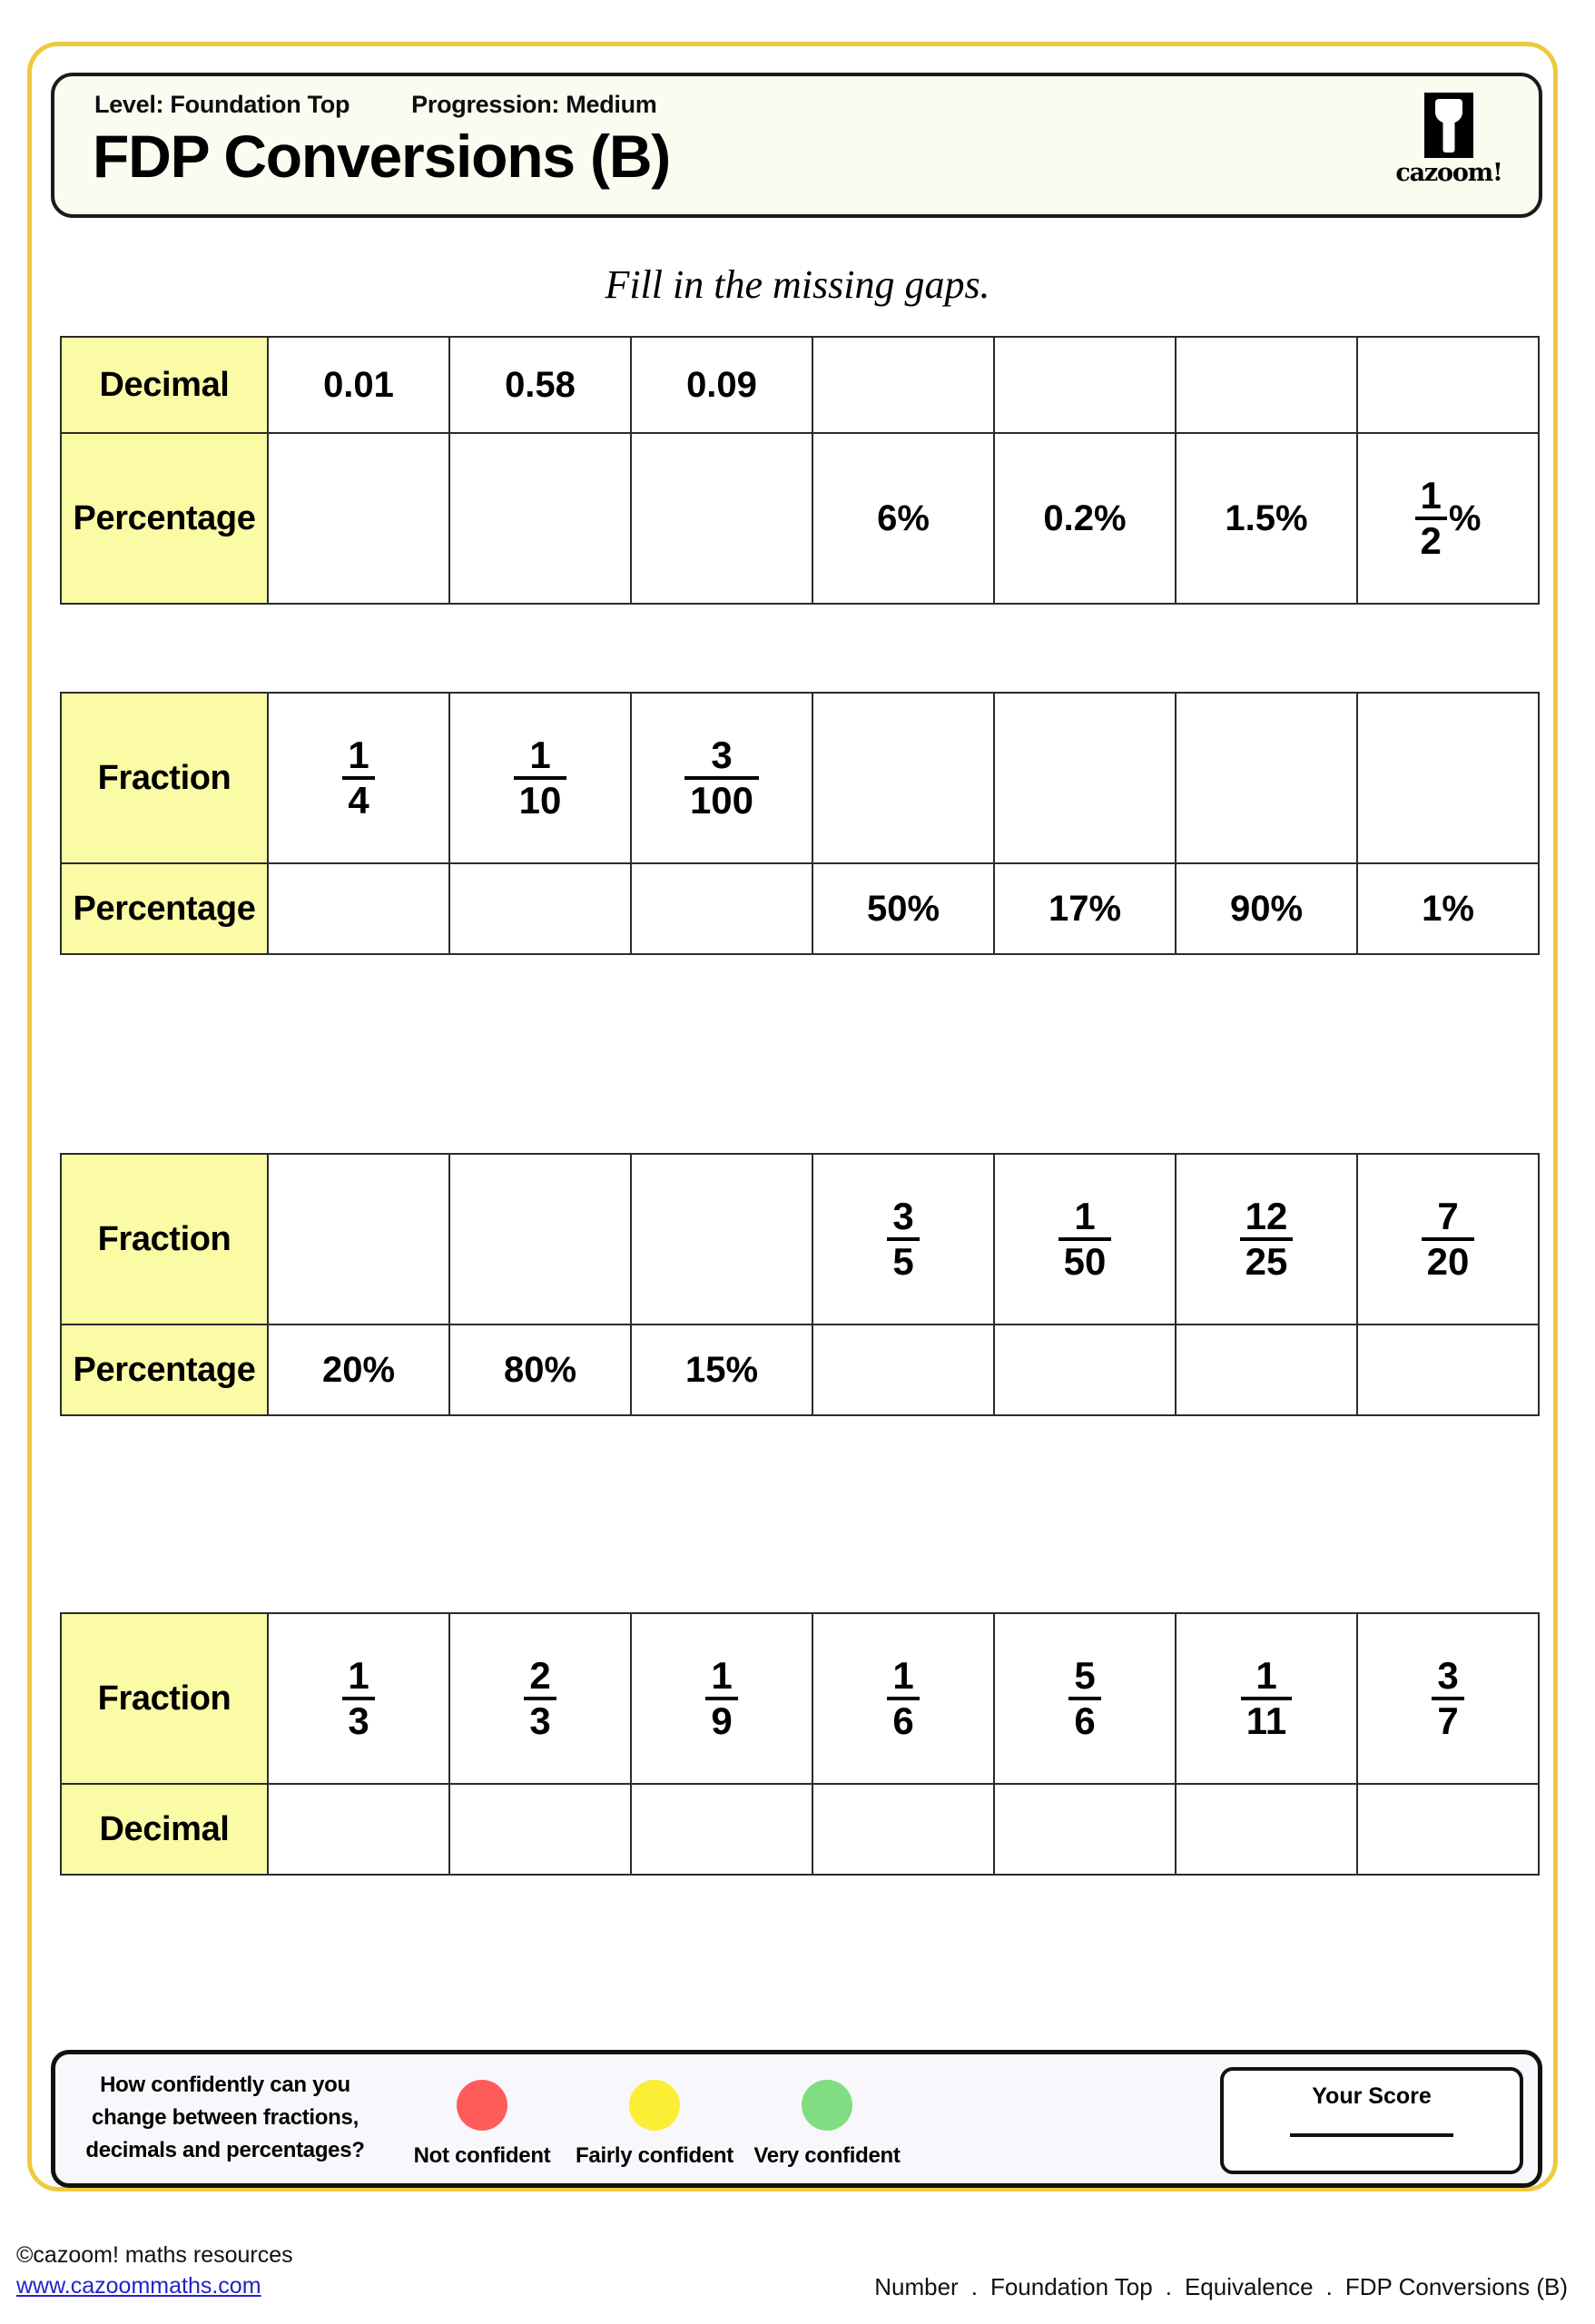  I want to click on fraction-numerator: 2, so click(540, 1675).